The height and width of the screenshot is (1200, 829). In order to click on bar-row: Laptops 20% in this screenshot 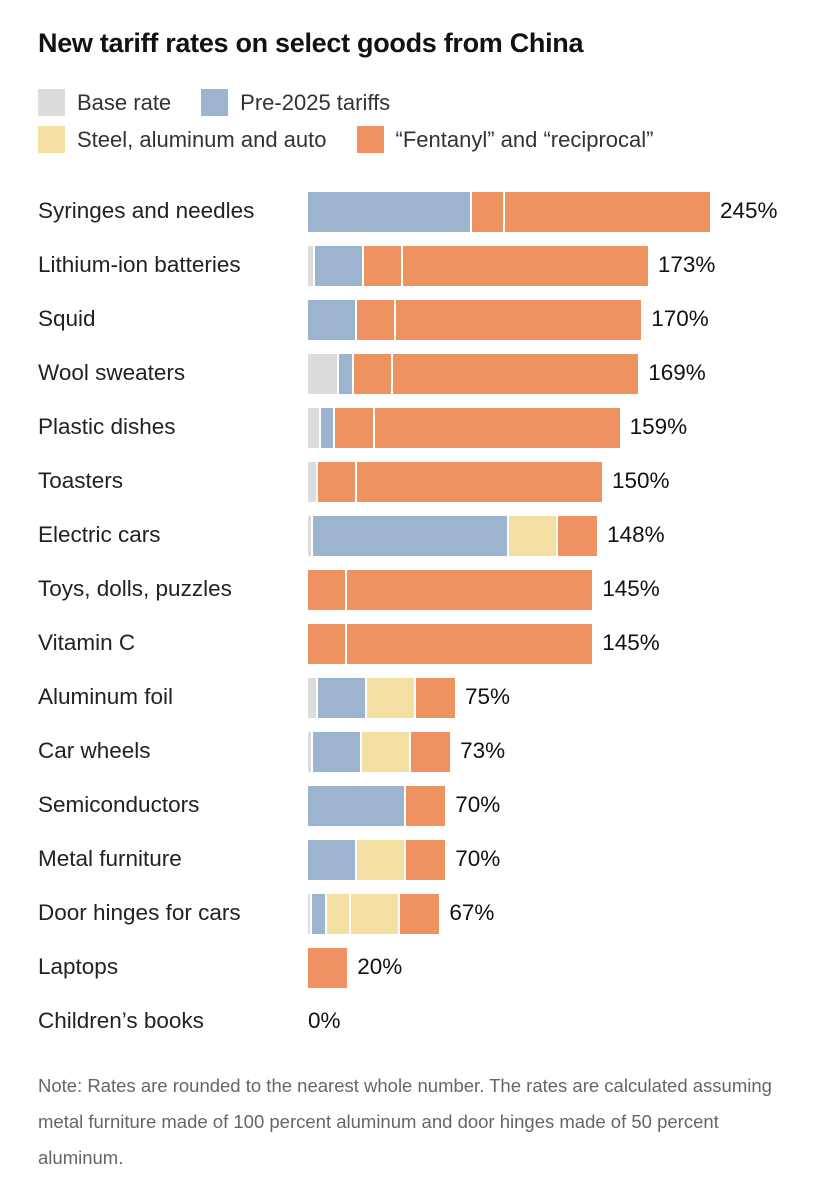, I will do `click(414, 973)`.